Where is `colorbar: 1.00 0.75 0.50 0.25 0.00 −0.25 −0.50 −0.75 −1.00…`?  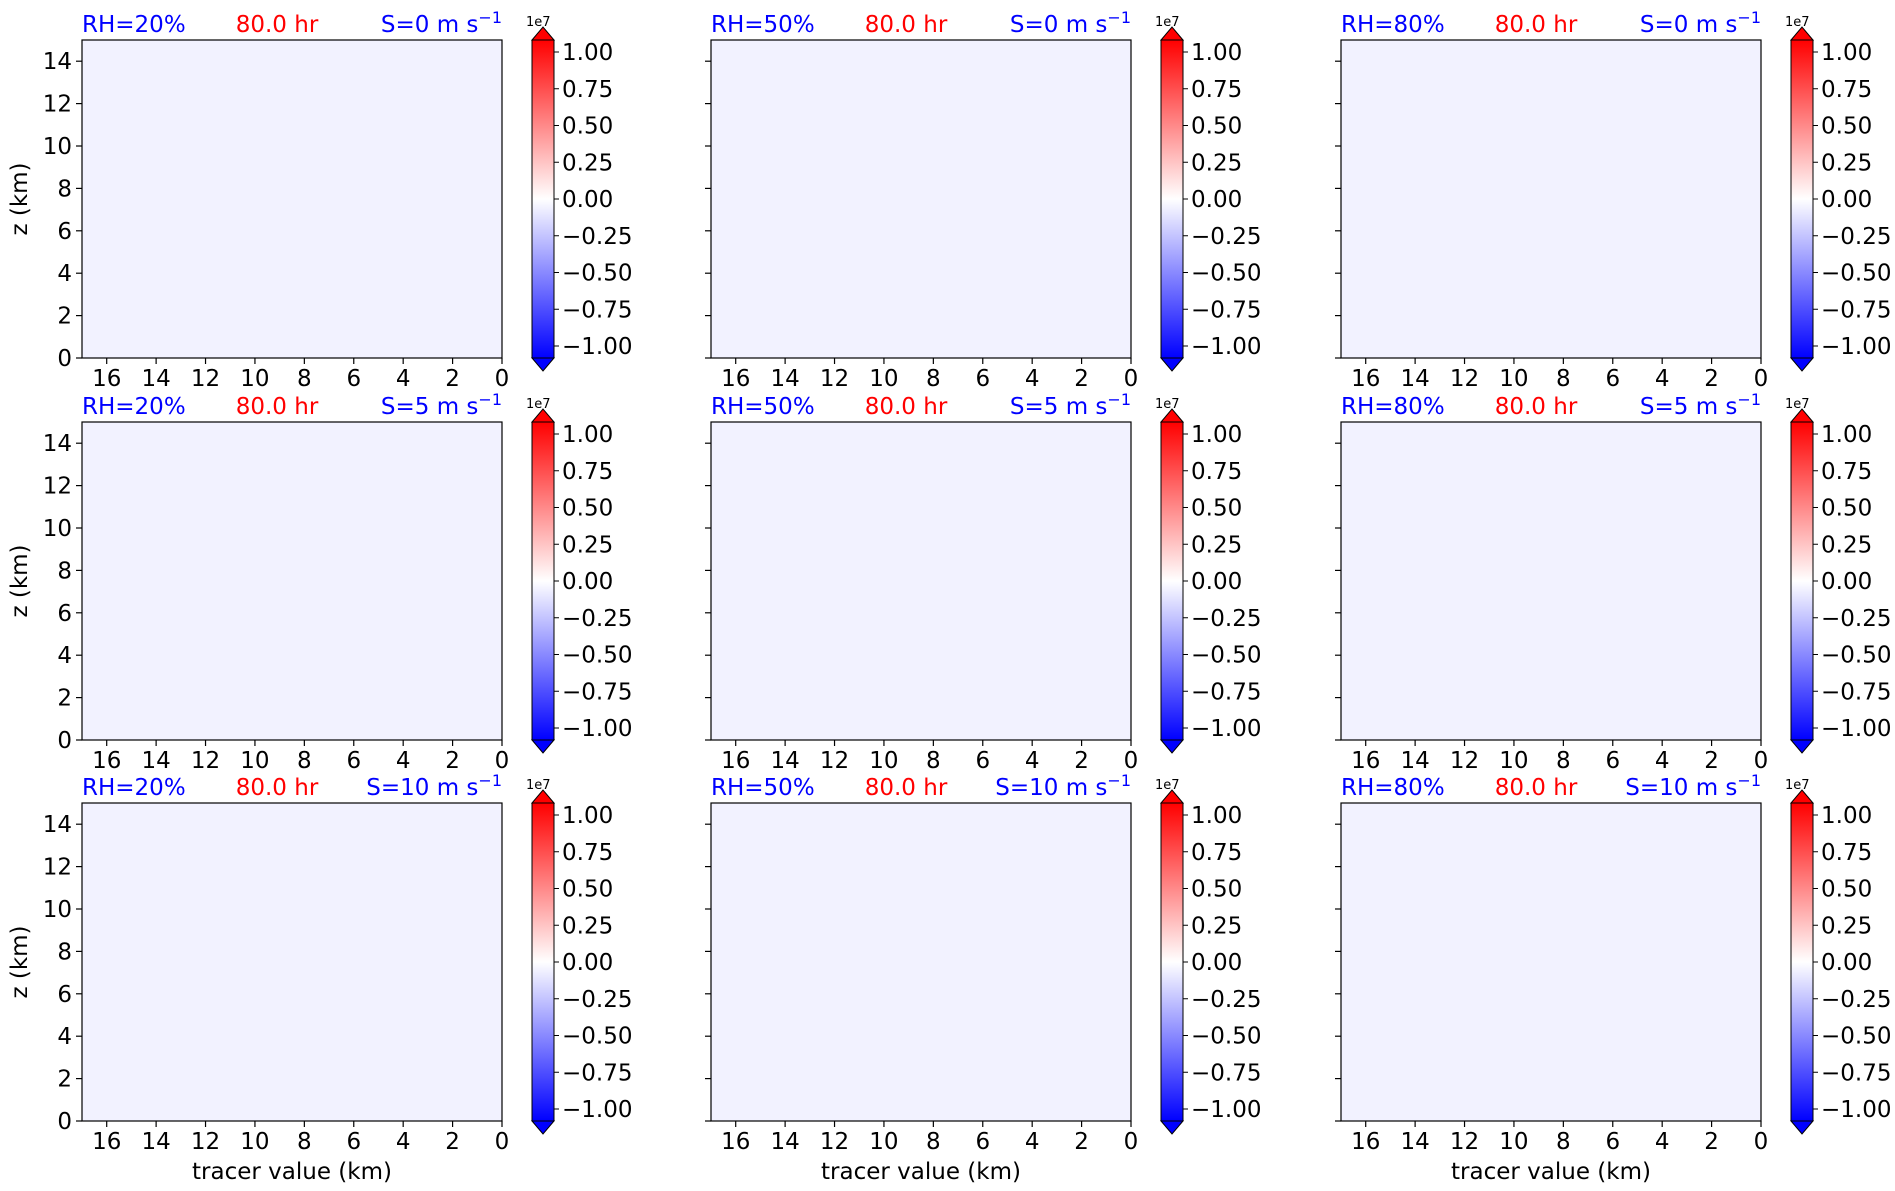
colorbar: 1.00 0.75 0.50 0.25 0.00 −0.25 −0.50 −0.75 −1.00… is located at coordinates (579, 956).